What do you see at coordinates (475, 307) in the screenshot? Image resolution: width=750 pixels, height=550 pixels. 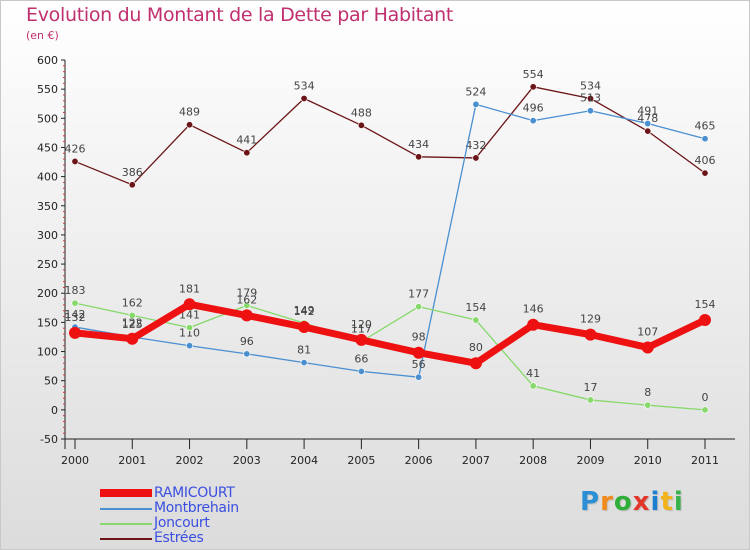 I see `data-label: 154` at bounding box center [475, 307].